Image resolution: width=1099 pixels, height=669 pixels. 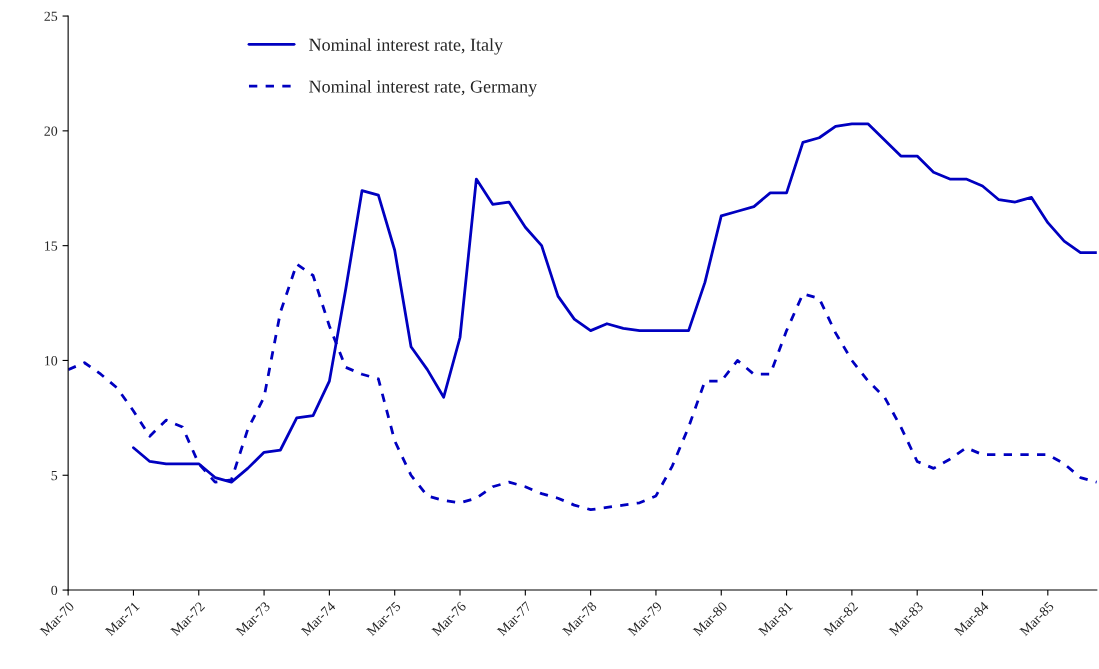 I want to click on y-tick-label: 0, so click(x=54, y=590).